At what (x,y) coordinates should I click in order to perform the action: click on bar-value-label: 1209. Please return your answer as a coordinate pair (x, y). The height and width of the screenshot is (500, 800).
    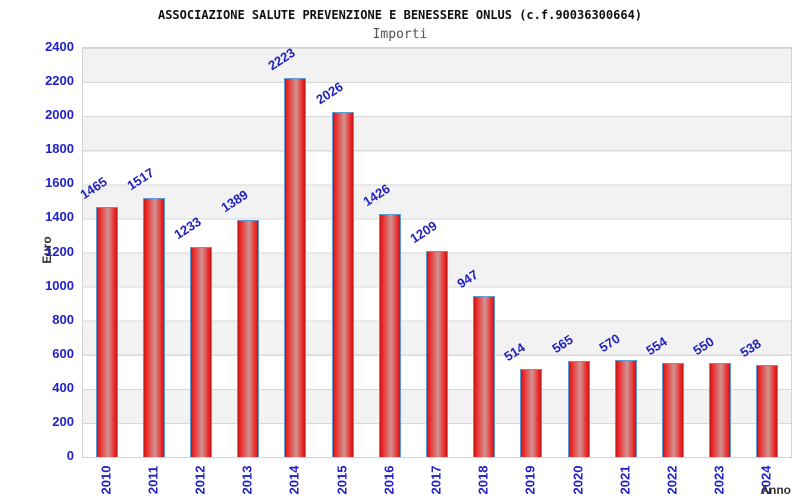
    Looking at the image, I should click on (423, 232).